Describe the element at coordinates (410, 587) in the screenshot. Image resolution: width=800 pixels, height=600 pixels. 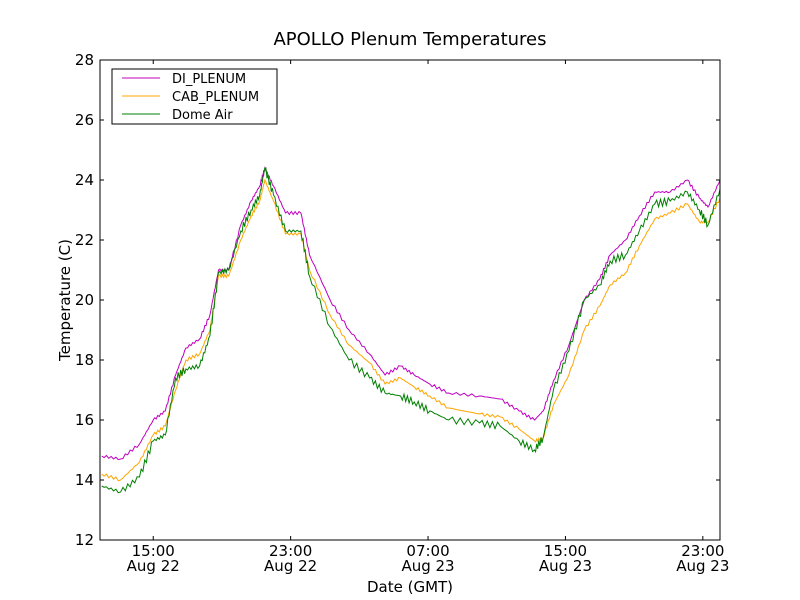
I see `x-axis-label: Date (GMT)` at that location.